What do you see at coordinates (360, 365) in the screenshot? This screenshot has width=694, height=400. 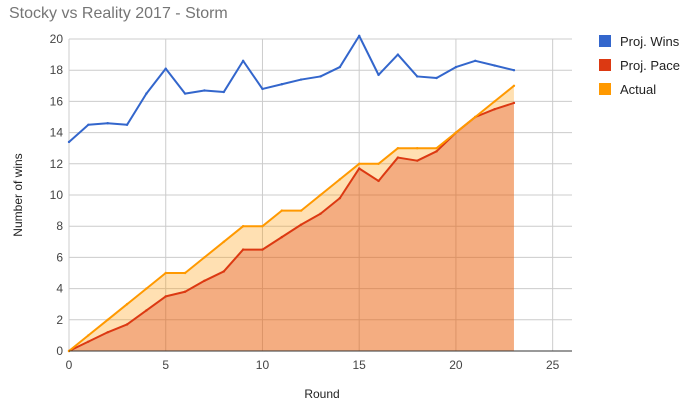 I see `x-tick-label: 15` at bounding box center [360, 365].